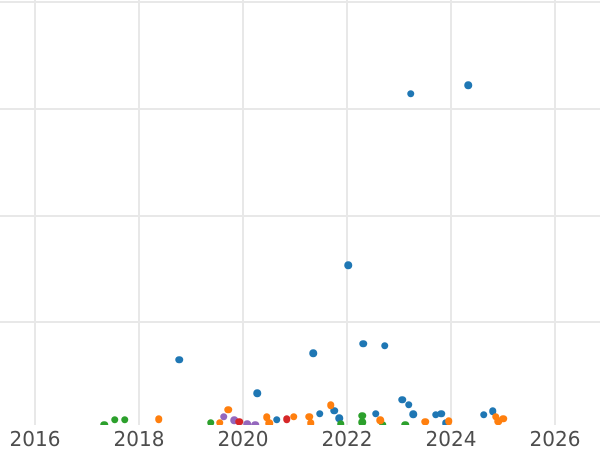  I want to click on gridline-x-2022, so click(347, 212).